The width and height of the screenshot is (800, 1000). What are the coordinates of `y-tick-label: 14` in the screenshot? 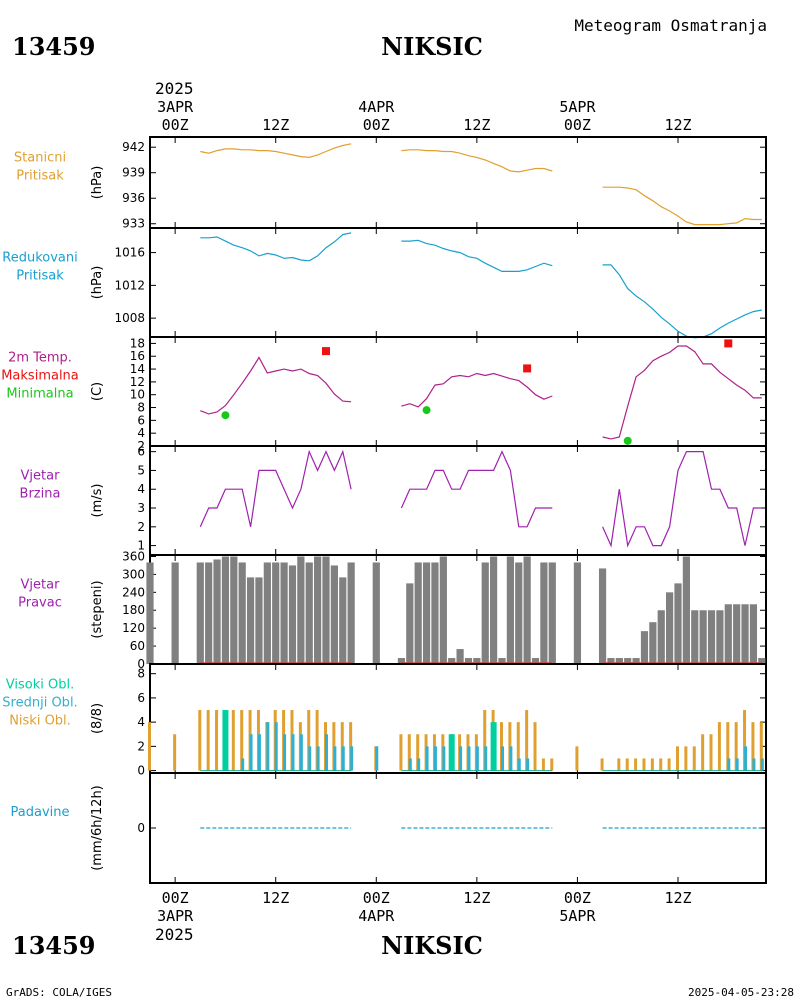 It's located at (137, 369).